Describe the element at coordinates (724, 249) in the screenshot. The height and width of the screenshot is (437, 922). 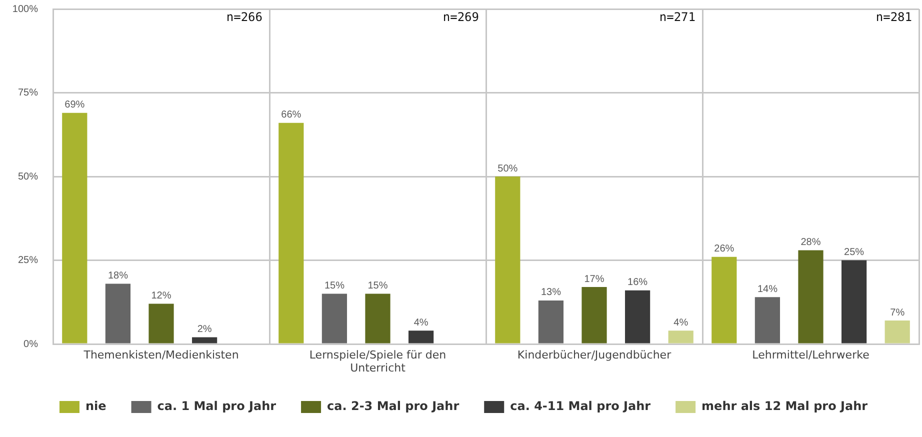
I see `data-label: 26%` at that location.